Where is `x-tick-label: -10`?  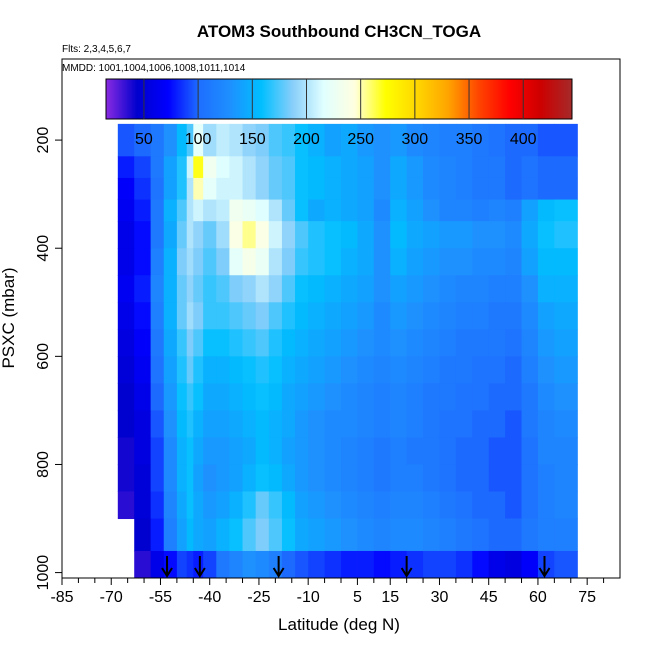
x-tick-label: -10 is located at coordinates (308, 597).